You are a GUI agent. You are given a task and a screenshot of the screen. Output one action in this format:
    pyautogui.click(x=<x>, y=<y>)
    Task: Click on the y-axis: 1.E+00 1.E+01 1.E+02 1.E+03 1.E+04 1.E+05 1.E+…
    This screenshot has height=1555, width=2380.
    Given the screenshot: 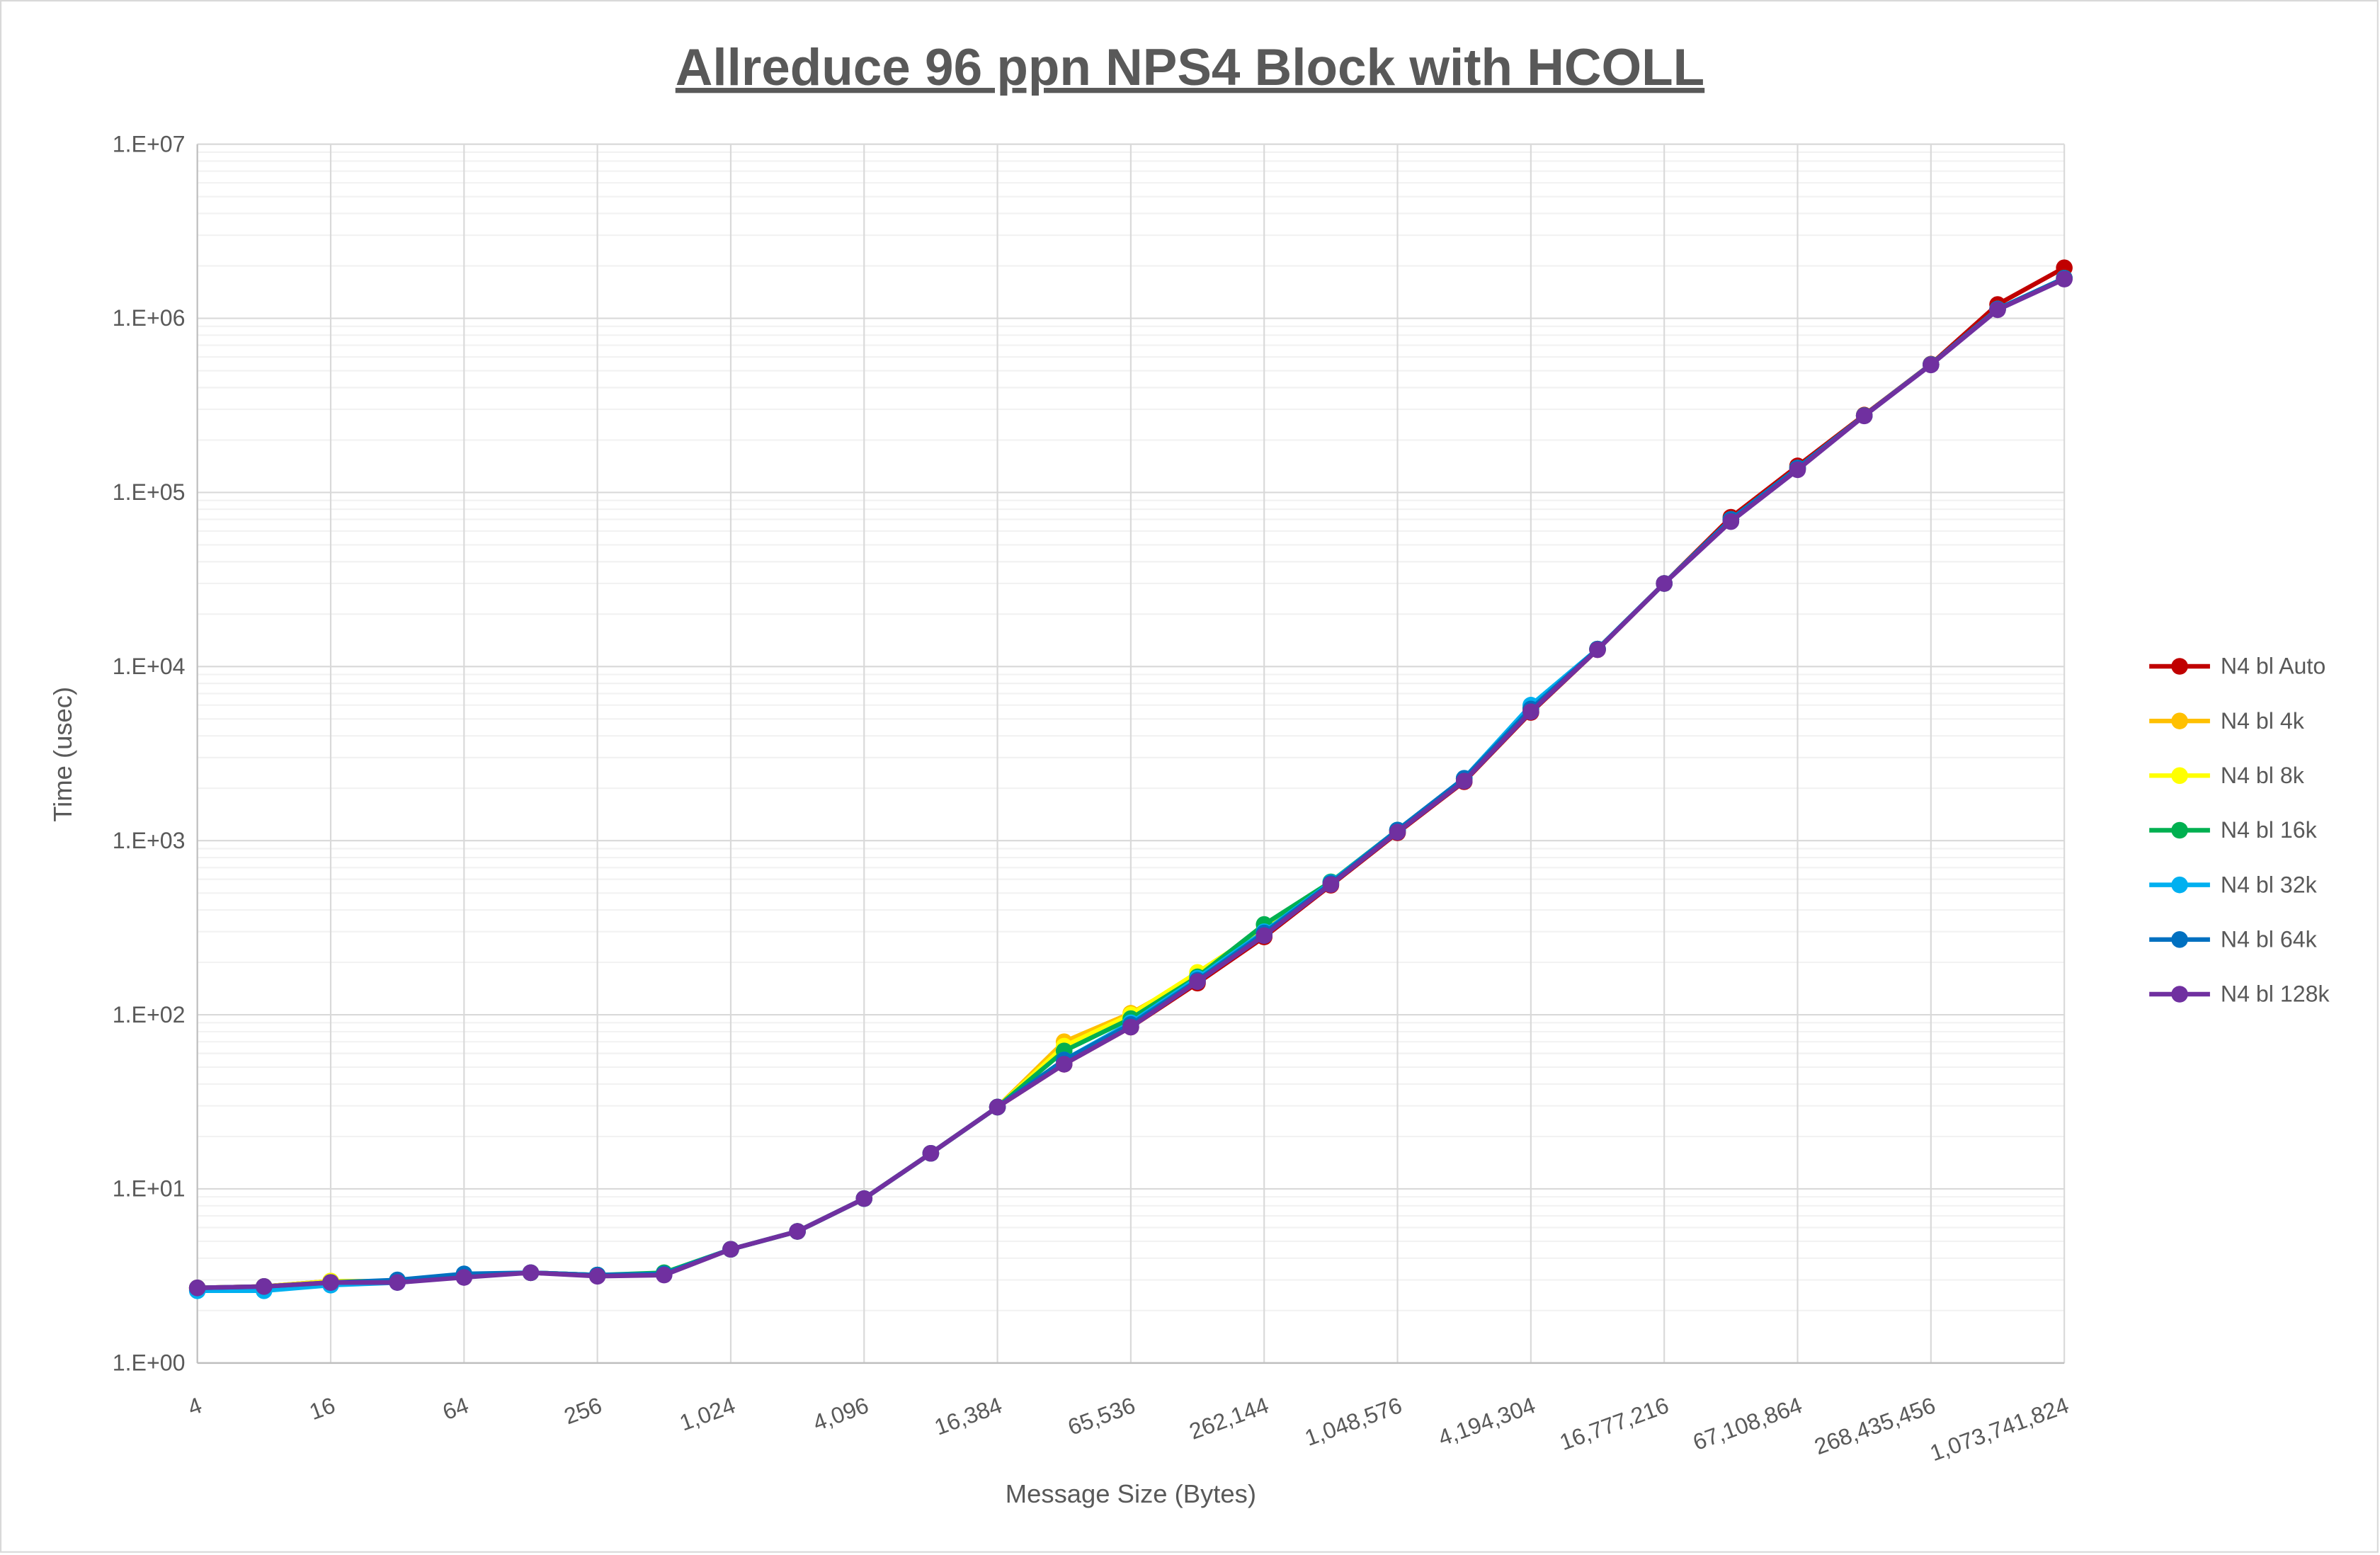 What is the action you would take?
    pyautogui.click(x=149, y=753)
    